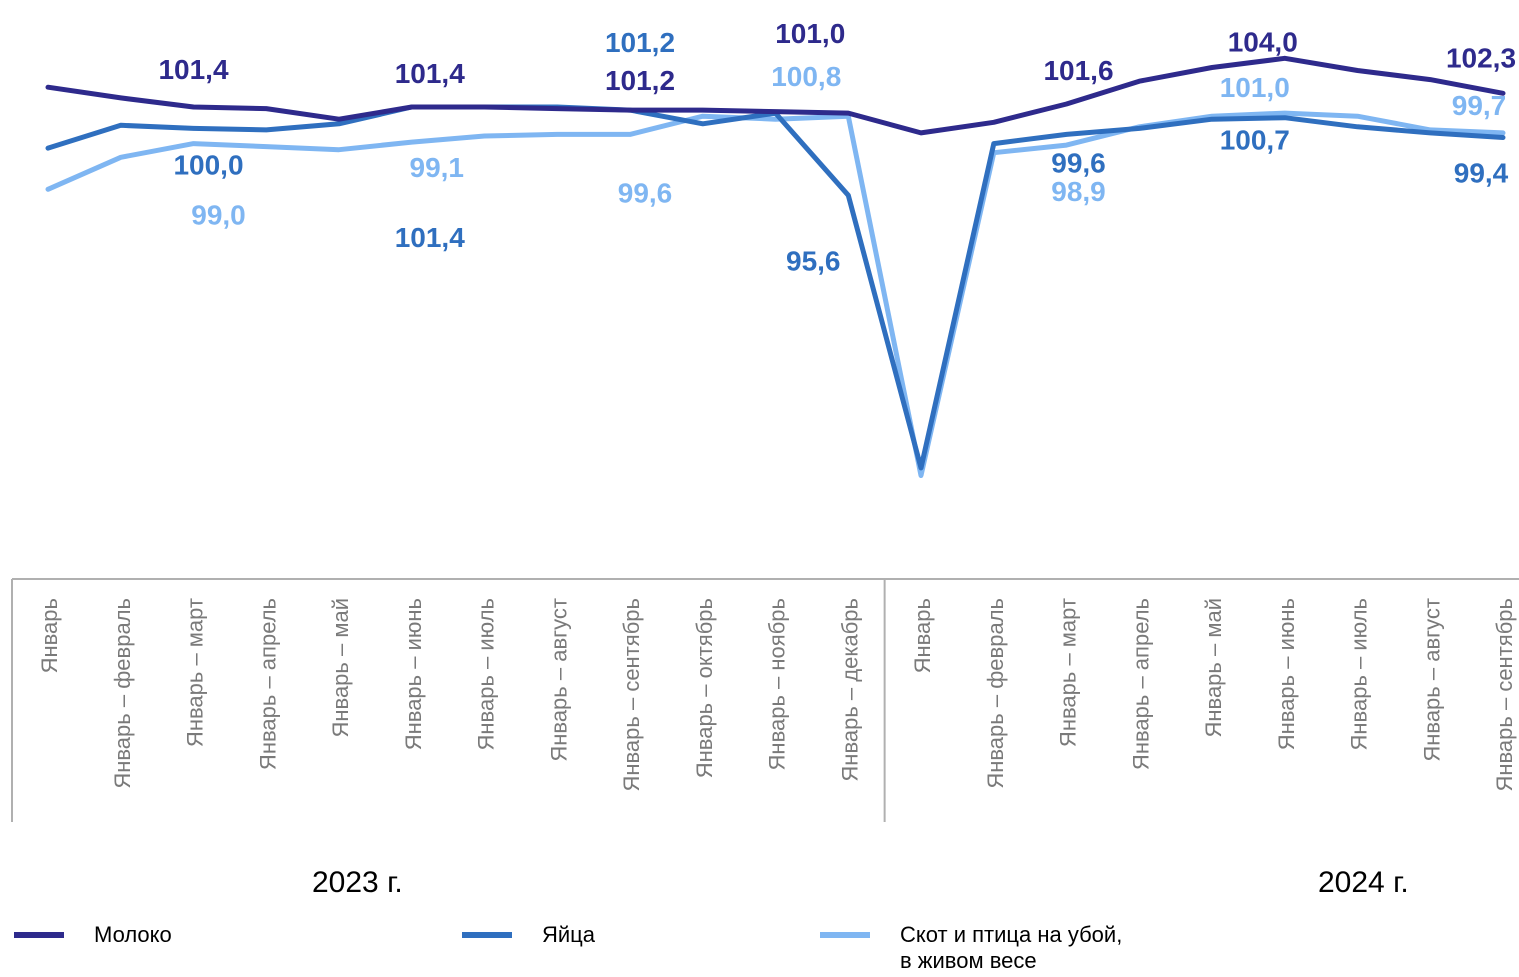 This screenshot has height=977, width=1519. Describe the element at coordinates (1255, 140) in the screenshot. I see `data-label: 100,7` at that location.